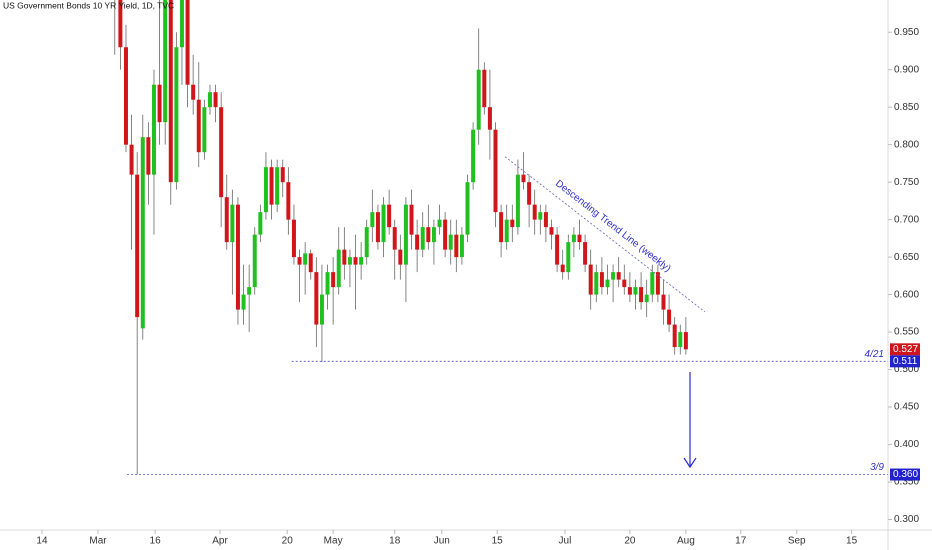 The height and width of the screenshot is (550, 932). Describe the element at coordinates (220, 541) in the screenshot. I see `x-tick-label: Apr` at that location.